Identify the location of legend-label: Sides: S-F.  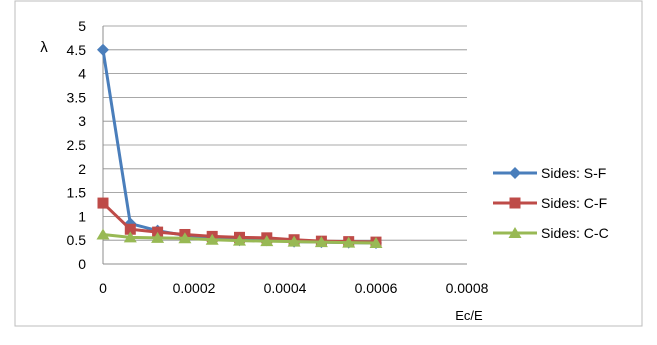
(573, 173).